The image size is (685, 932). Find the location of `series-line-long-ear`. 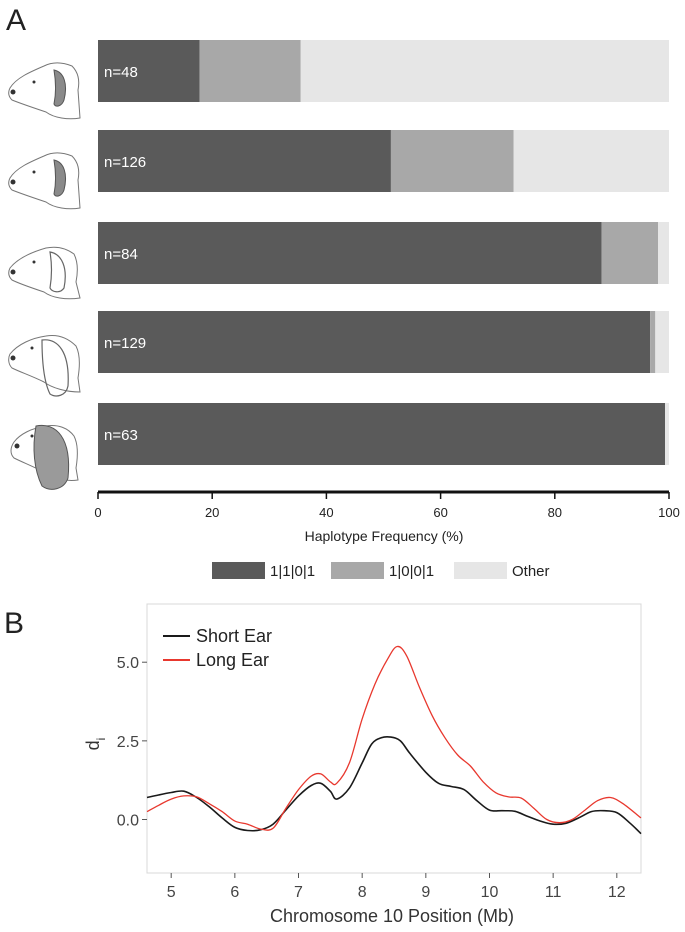

series-line-long-ear is located at coordinates (394, 738).